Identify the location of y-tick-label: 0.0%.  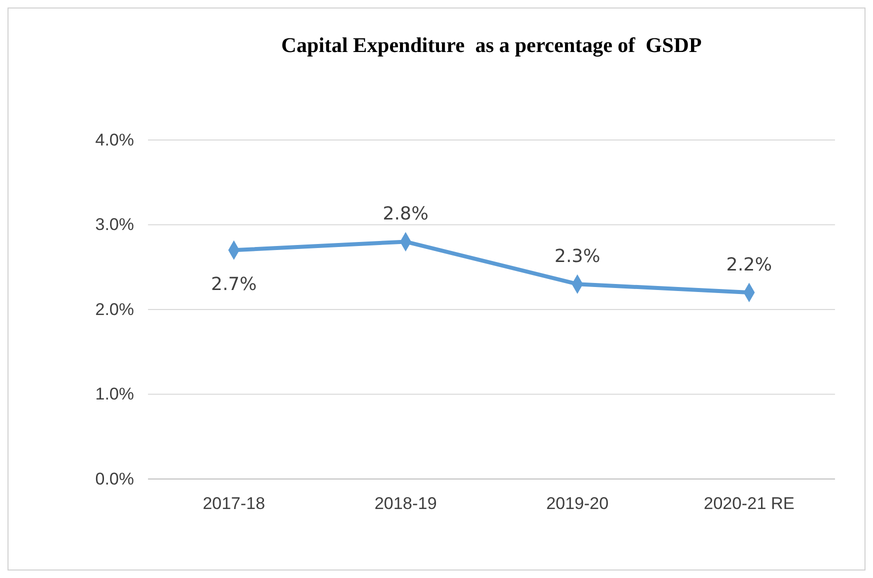
(114, 478).